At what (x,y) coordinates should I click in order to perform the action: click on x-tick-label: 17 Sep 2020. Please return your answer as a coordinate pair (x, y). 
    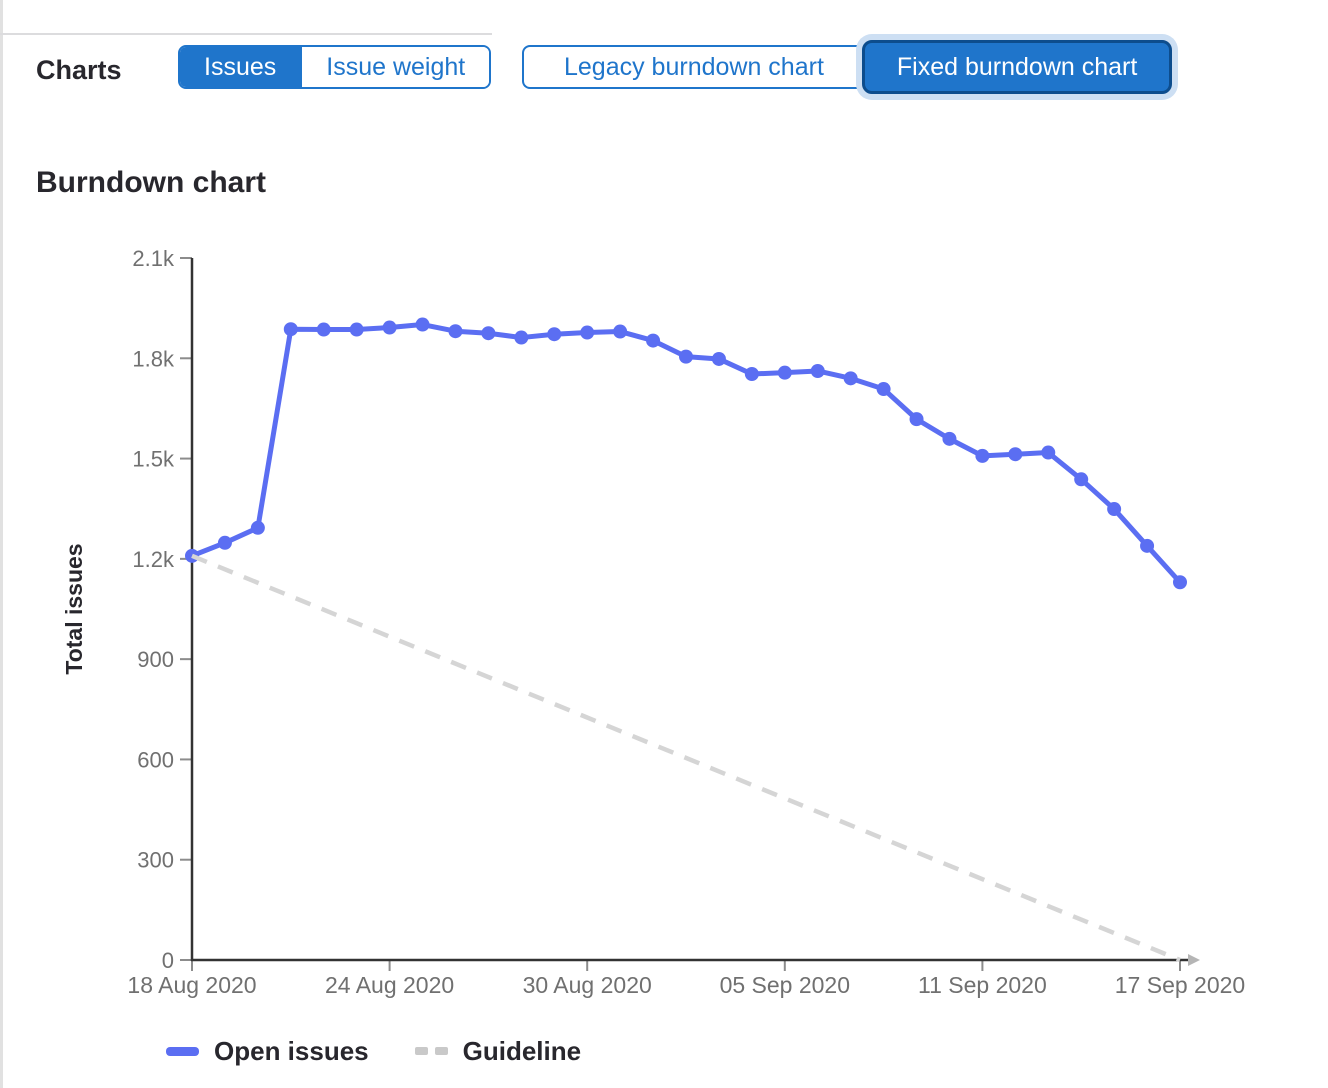
    Looking at the image, I should click on (1180, 985).